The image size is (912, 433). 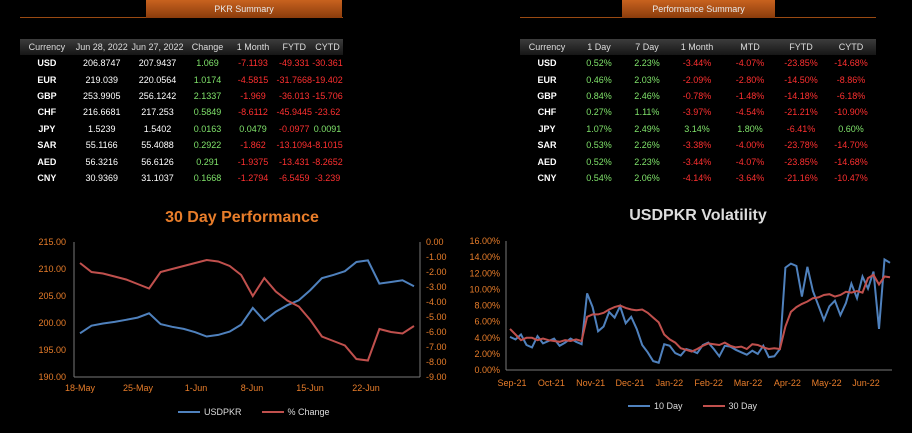 I want to click on table-cell: -23.62, so click(x=327, y=112).